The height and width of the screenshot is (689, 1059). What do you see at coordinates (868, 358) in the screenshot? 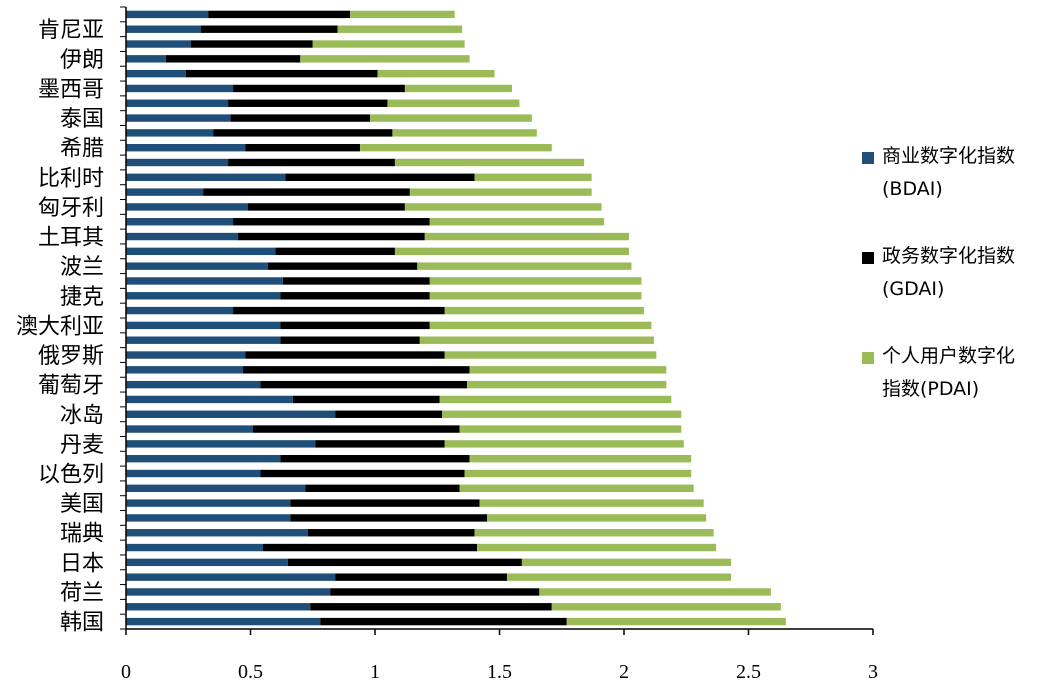
I see `legend-swatch-pdai` at bounding box center [868, 358].